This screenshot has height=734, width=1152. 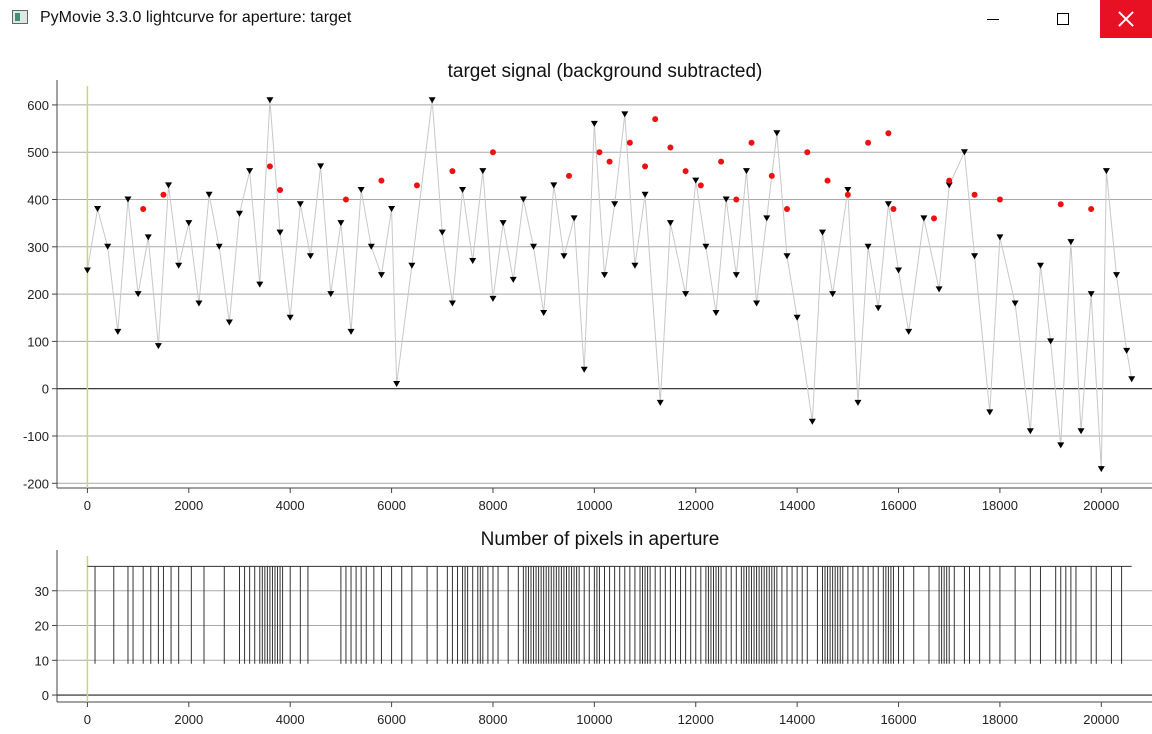 I want to click on x-tick-label: 18000, so click(x=1000, y=719).